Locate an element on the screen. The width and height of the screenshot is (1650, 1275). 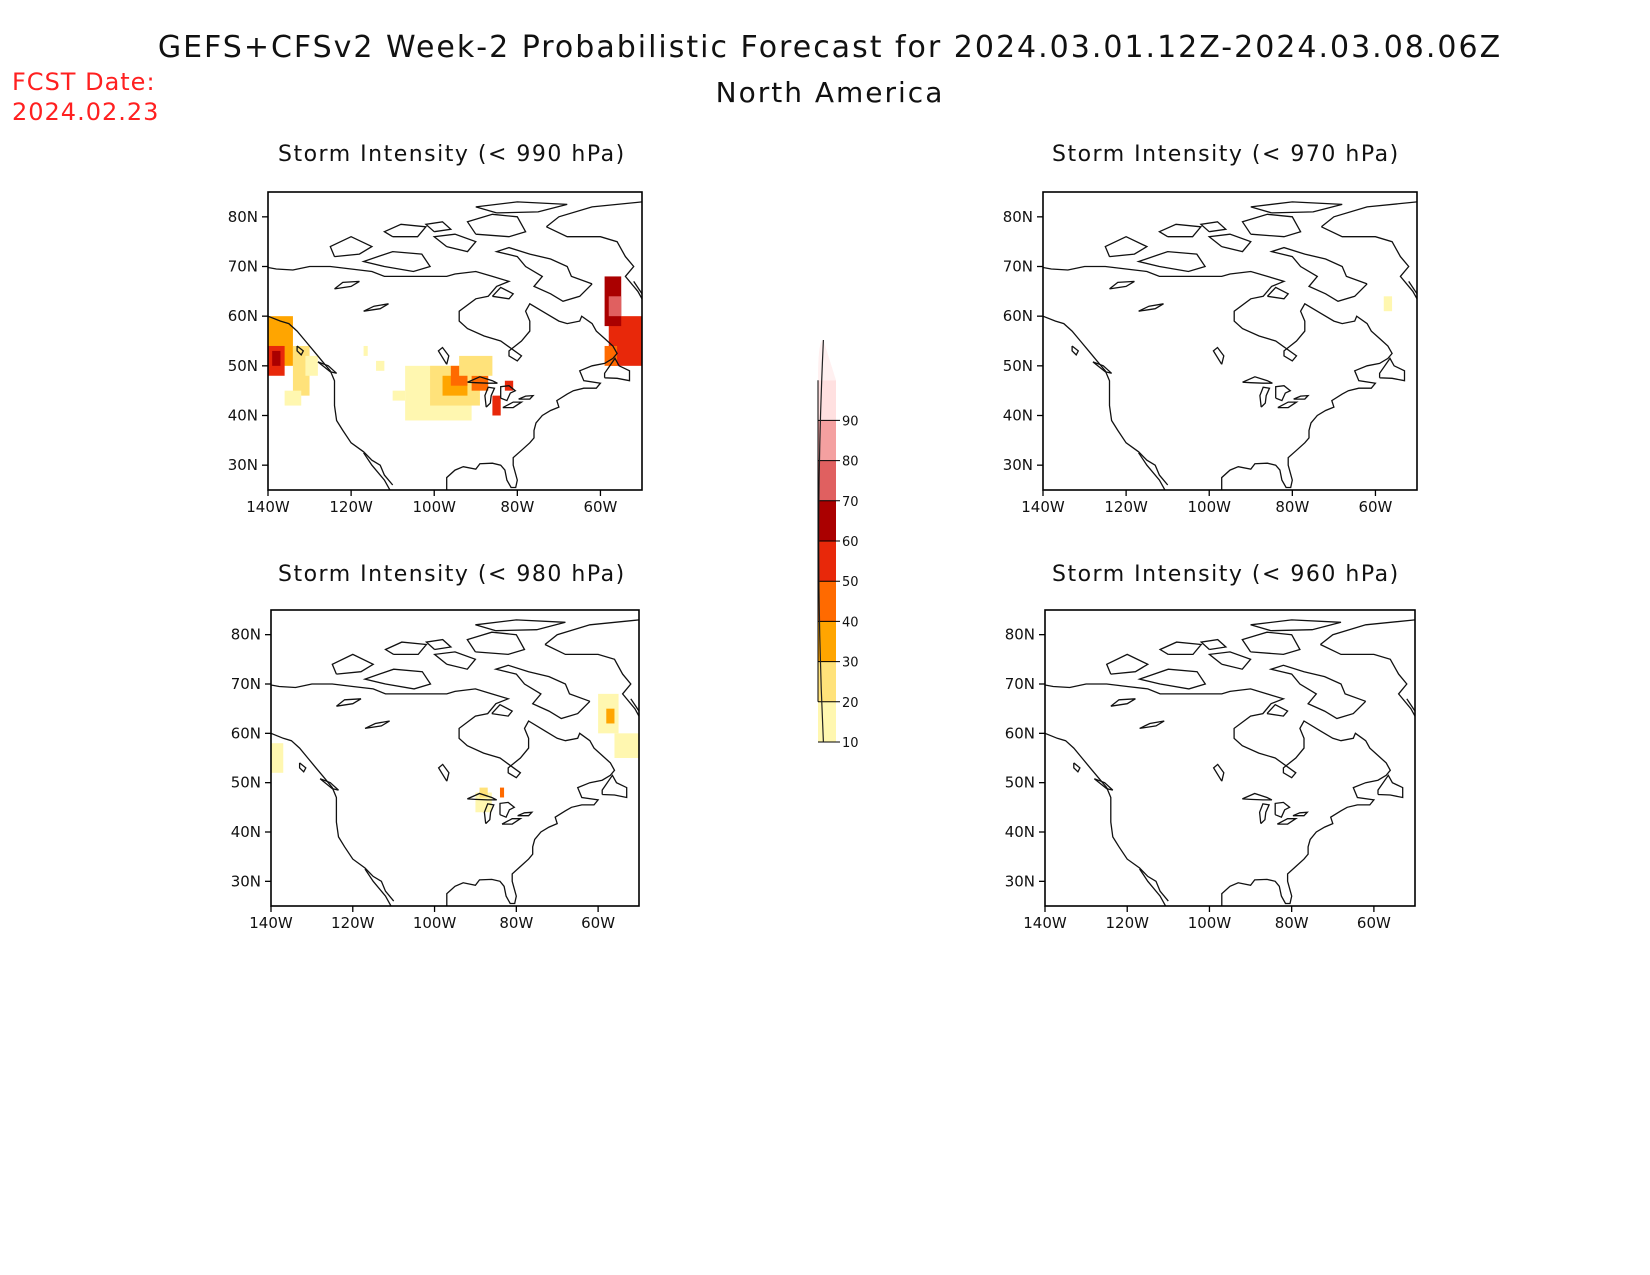
colorbar-label: 40 is located at coordinates (850, 622).